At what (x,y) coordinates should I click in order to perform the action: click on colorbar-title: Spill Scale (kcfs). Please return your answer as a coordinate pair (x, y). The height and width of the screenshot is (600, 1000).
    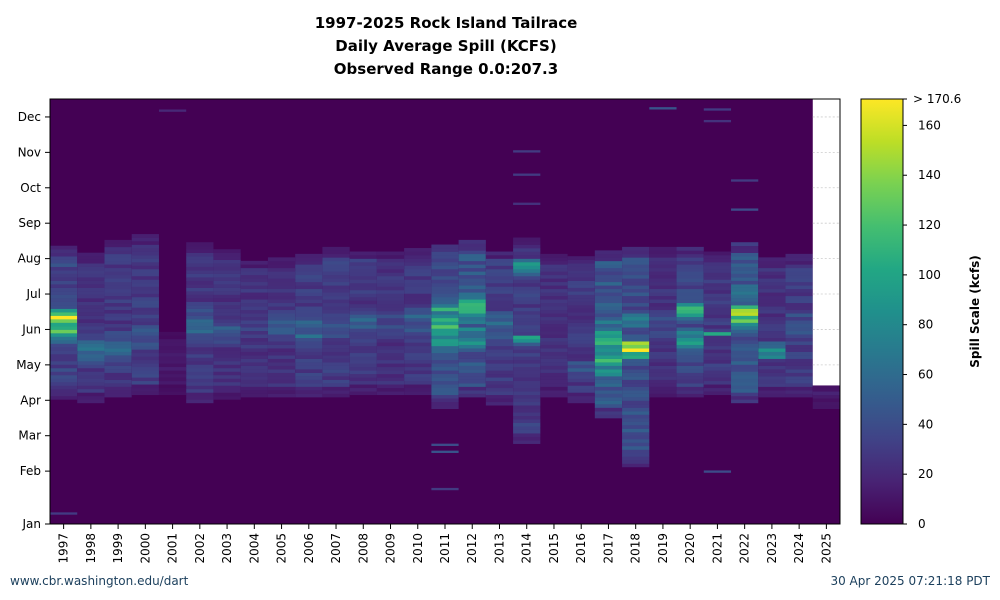
    Looking at the image, I should click on (975, 311).